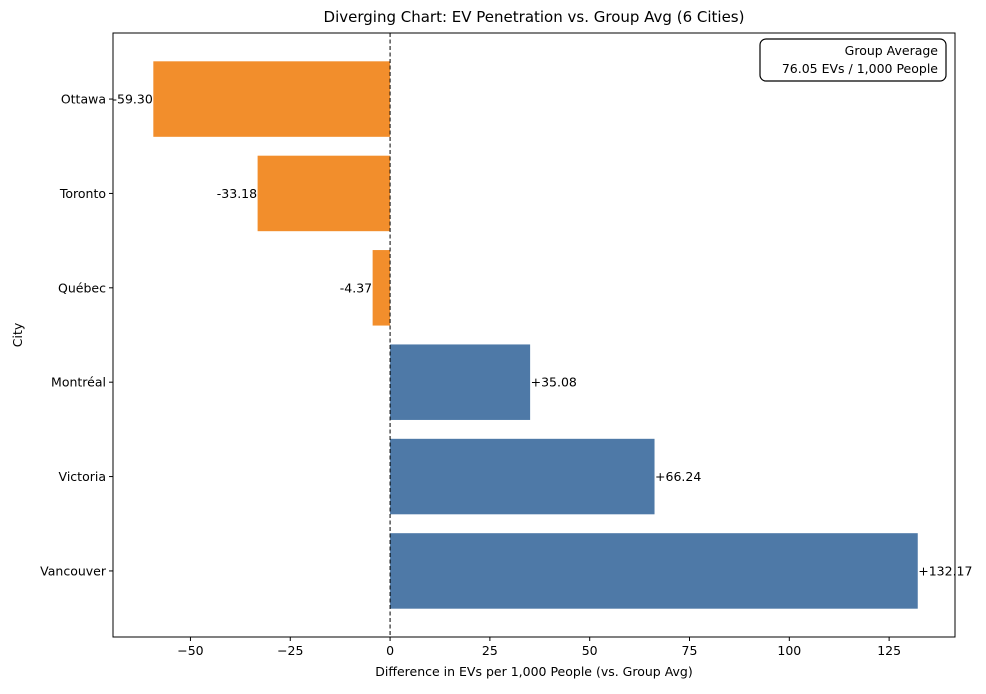 The image size is (986, 694). Describe the element at coordinates (490, 650) in the screenshot. I see `x-tick-label-3: 25` at that location.